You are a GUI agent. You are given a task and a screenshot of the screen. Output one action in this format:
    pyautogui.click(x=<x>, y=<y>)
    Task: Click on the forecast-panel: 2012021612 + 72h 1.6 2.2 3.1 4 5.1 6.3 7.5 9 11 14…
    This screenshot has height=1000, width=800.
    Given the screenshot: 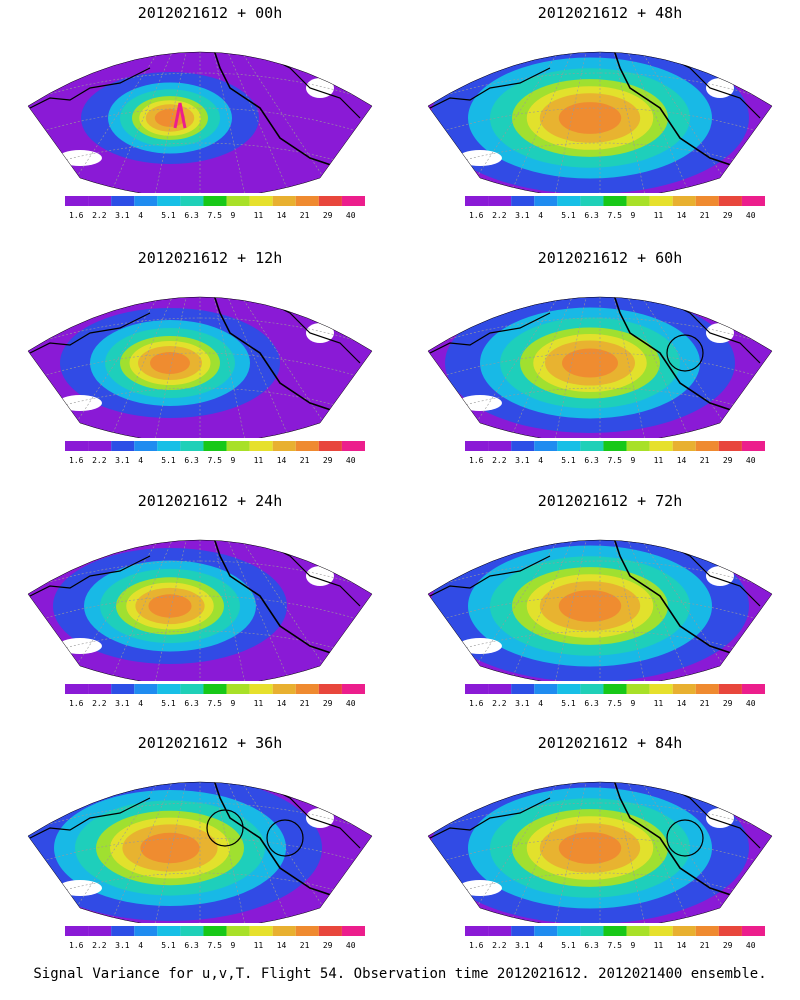 What is the action you would take?
    pyautogui.click(x=610, y=608)
    